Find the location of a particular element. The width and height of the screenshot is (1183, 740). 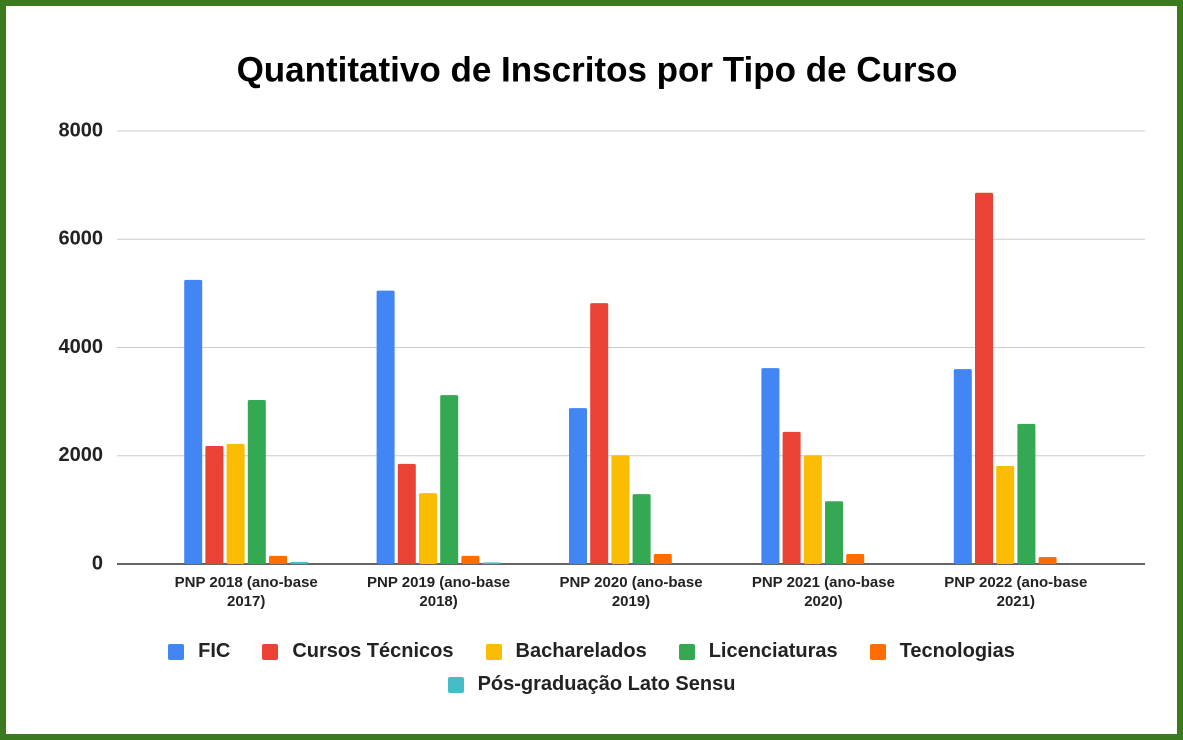

legend-item: Licenciaturas is located at coordinates (758, 651).